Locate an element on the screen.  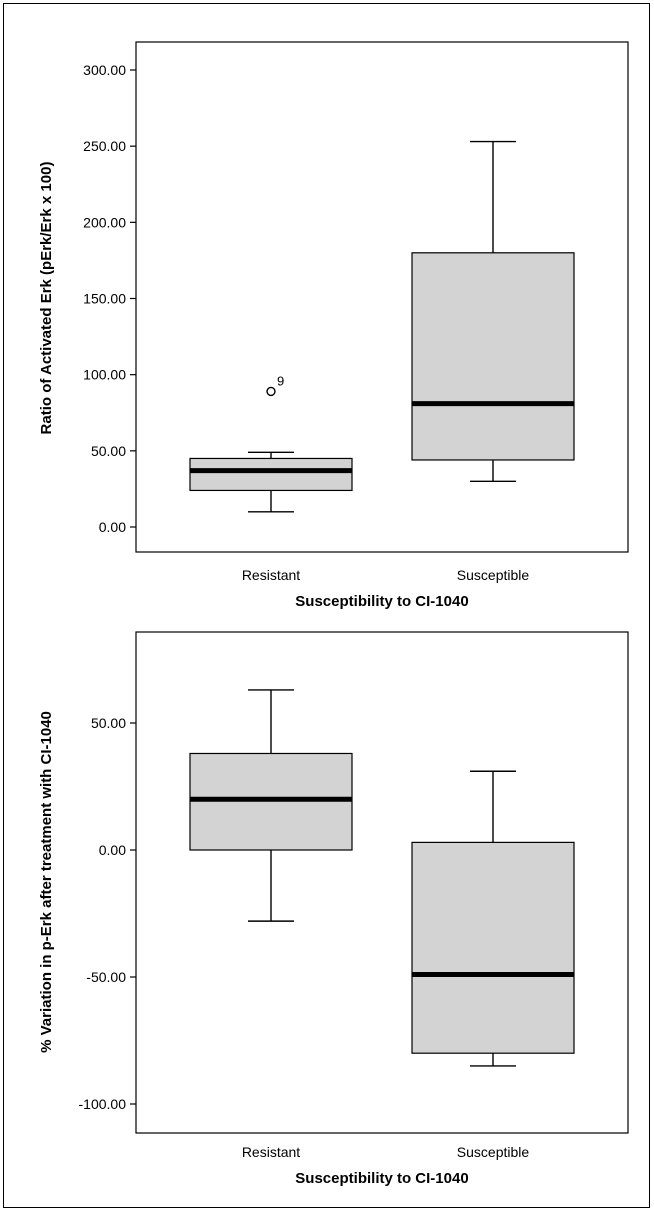
y-tick-label-top-5: 250.00 is located at coordinates (104, 146).